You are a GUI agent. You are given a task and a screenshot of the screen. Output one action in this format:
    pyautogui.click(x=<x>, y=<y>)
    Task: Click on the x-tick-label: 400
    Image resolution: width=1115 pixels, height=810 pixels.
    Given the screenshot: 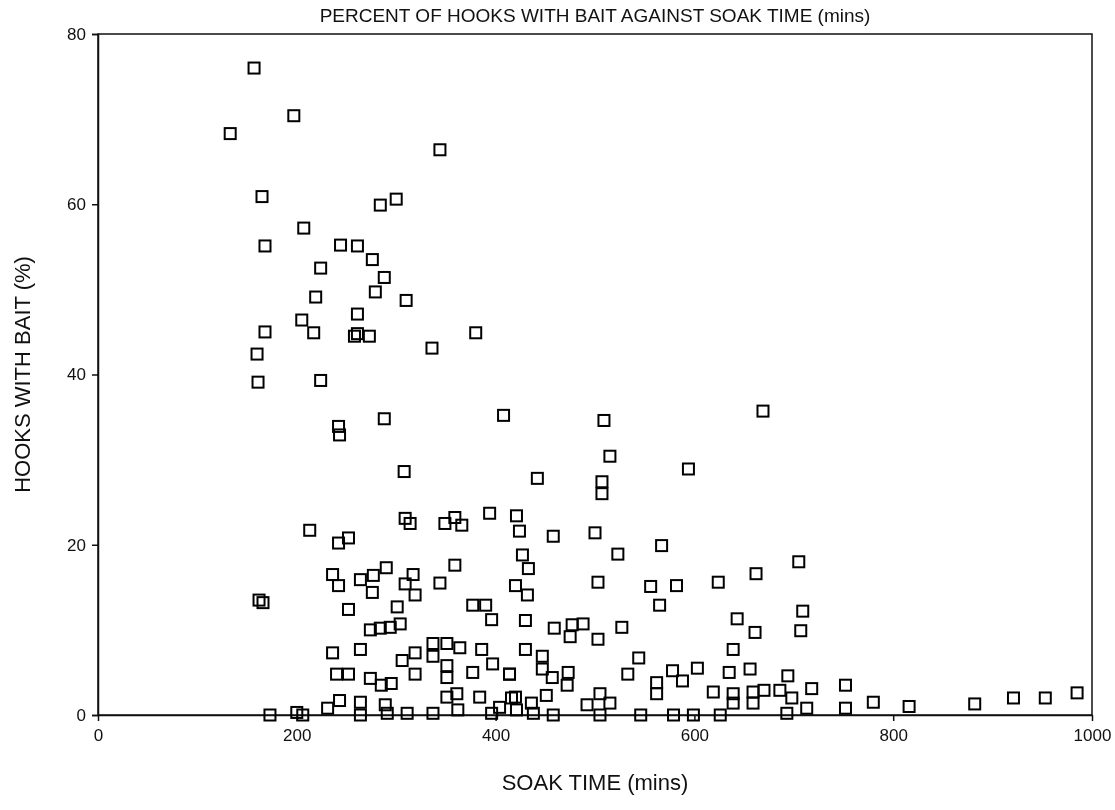 What is the action you would take?
    pyautogui.click(x=496, y=736)
    